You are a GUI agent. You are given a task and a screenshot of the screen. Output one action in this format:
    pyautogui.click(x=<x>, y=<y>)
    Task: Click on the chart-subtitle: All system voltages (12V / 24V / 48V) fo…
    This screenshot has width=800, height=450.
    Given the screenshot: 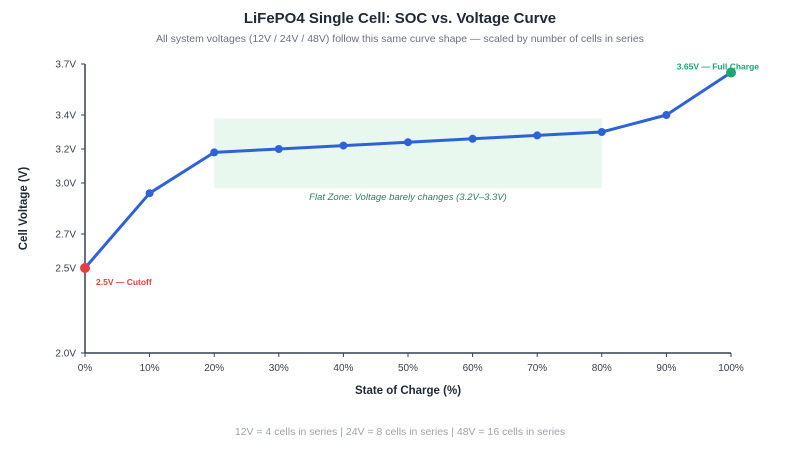 What is the action you would take?
    pyautogui.click(x=400, y=39)
    